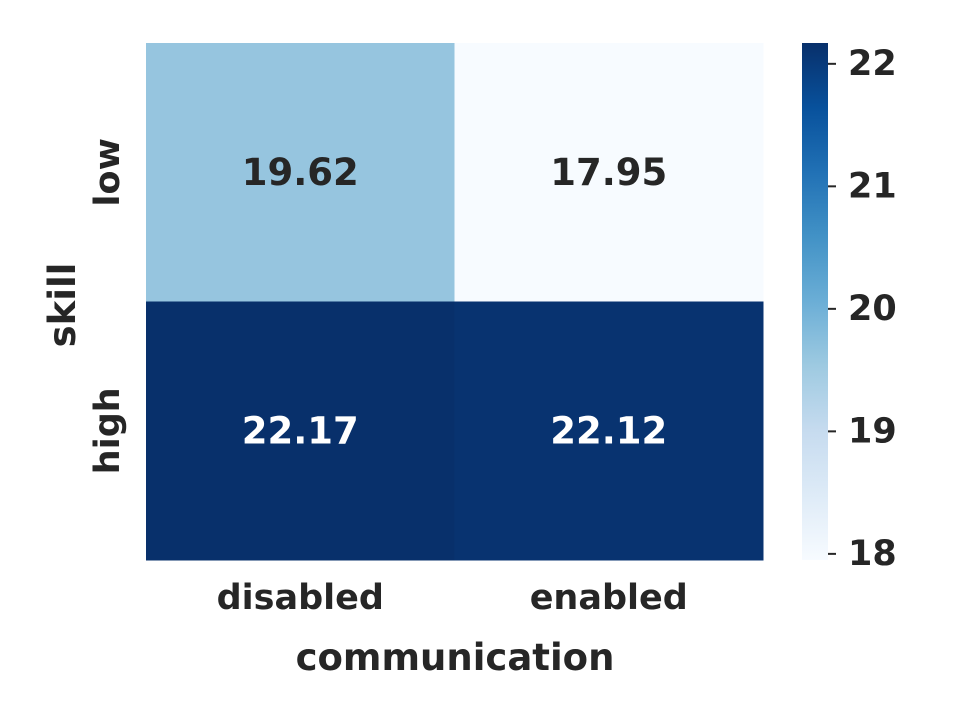 Image resolution: width=960 pixels, height=720 pixels. Describe the element at coordinates (108, 306) in the screenshot. I see `y-axis-ticks: low high` at that location.